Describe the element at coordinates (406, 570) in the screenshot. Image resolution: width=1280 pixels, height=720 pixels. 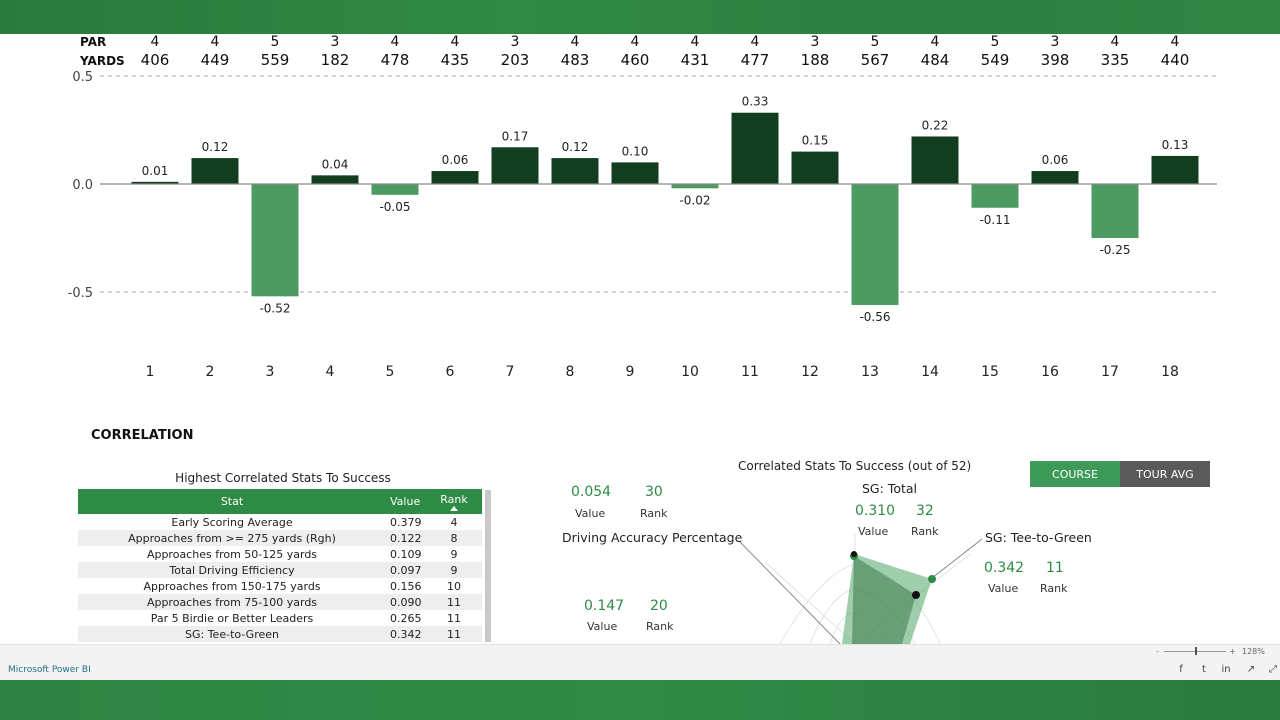
I see `value-cell: 0.097` at that location.